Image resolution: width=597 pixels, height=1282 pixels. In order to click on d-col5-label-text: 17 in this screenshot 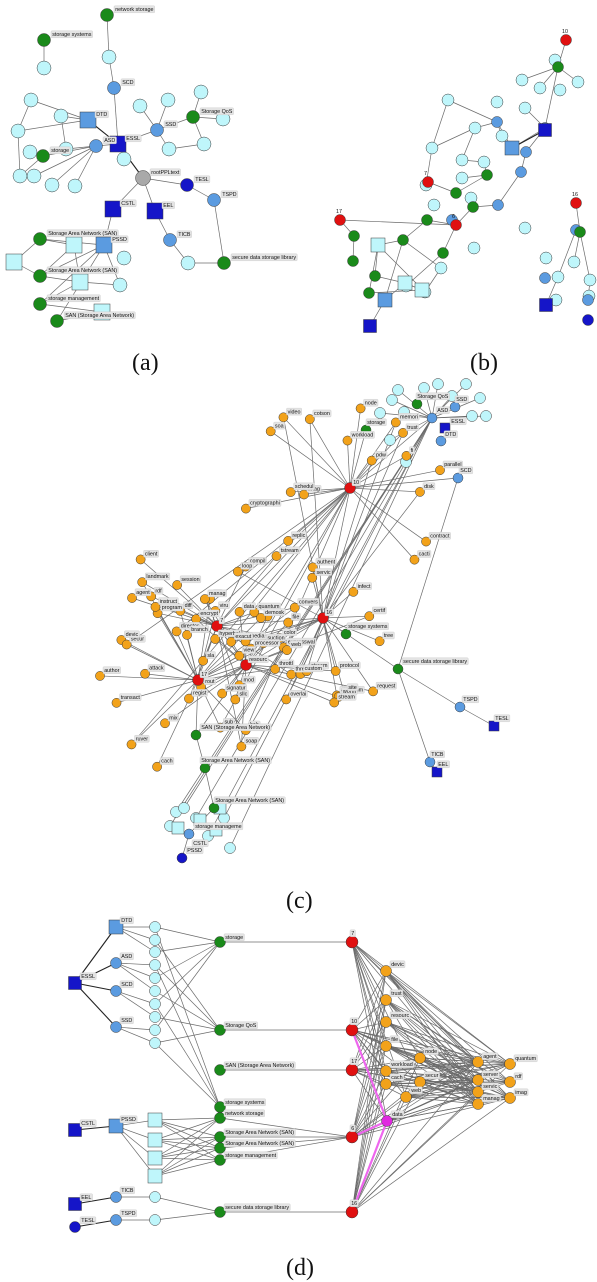, I will do `click(354, 1062)`.